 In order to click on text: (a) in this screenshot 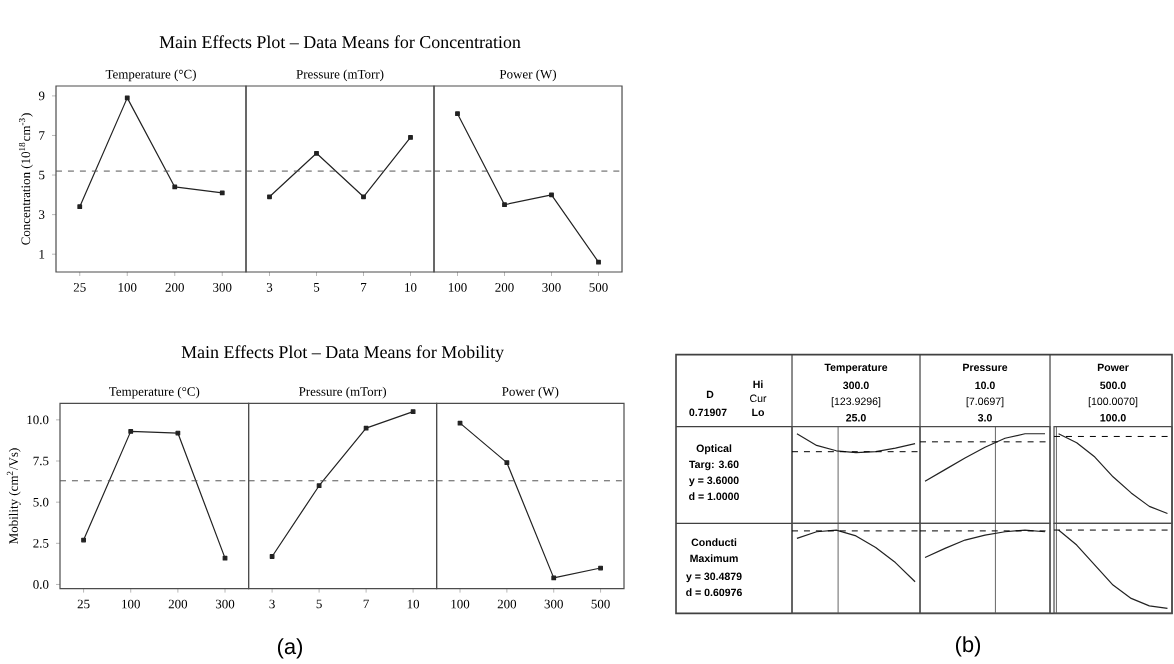, I will do `click(290, 648)`.